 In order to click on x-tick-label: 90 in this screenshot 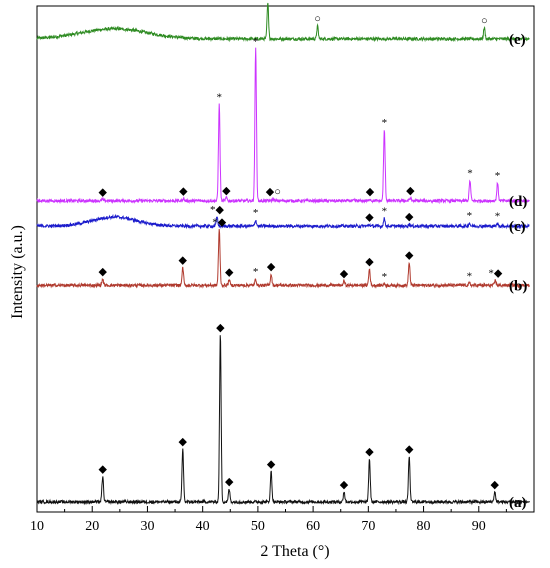, I will do `click(479, 526)`.